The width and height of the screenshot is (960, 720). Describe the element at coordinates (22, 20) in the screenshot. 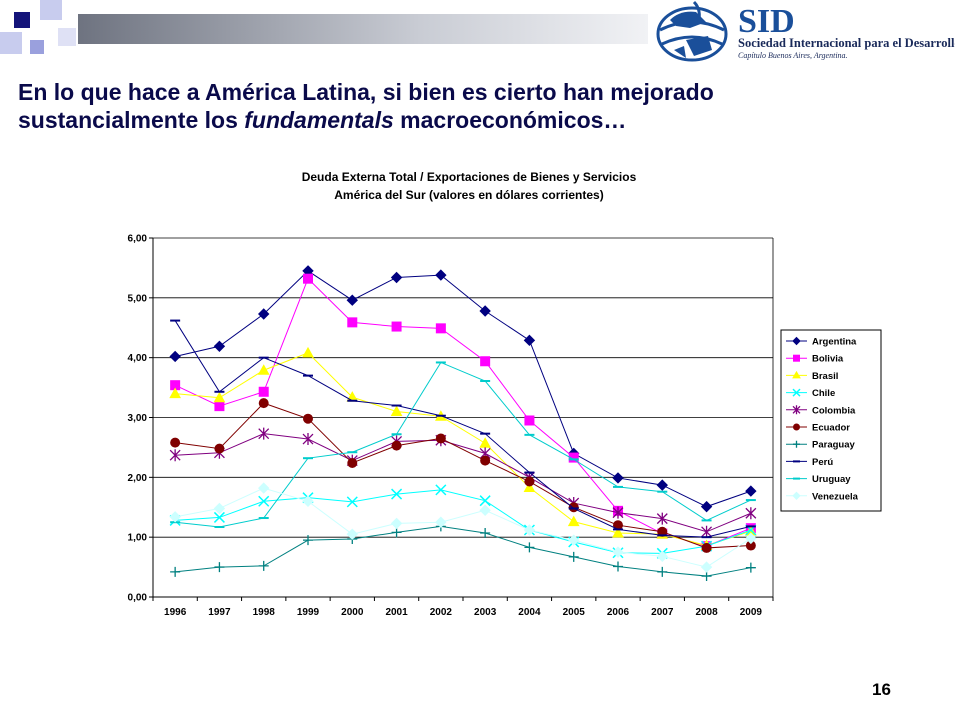

I see `decor-square-navy` at that location.